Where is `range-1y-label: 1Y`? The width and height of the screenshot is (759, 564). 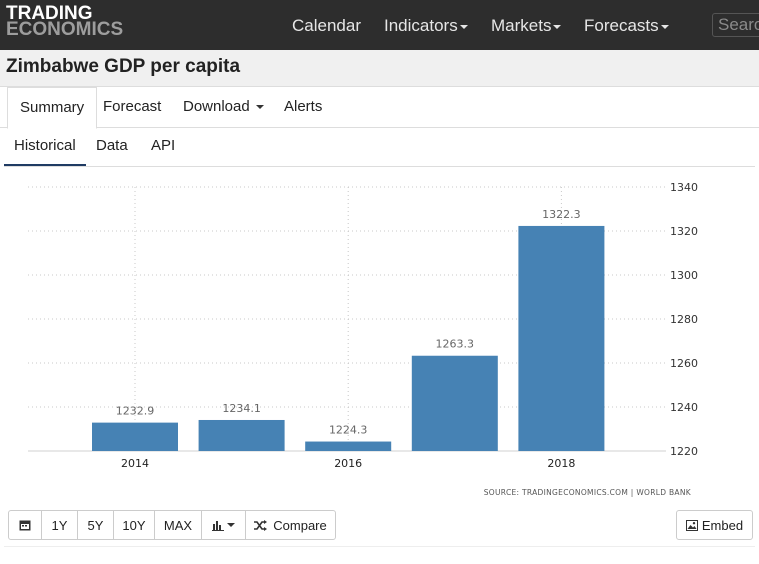 range-1y-label: 1Y is located at coordinates (59, 525).